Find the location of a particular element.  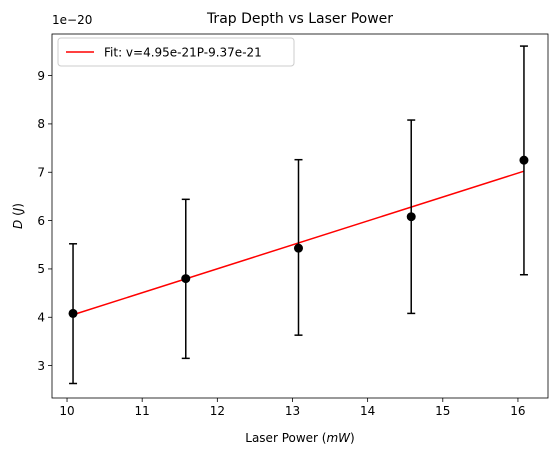

legend-box is located at coordinates (176, 52).